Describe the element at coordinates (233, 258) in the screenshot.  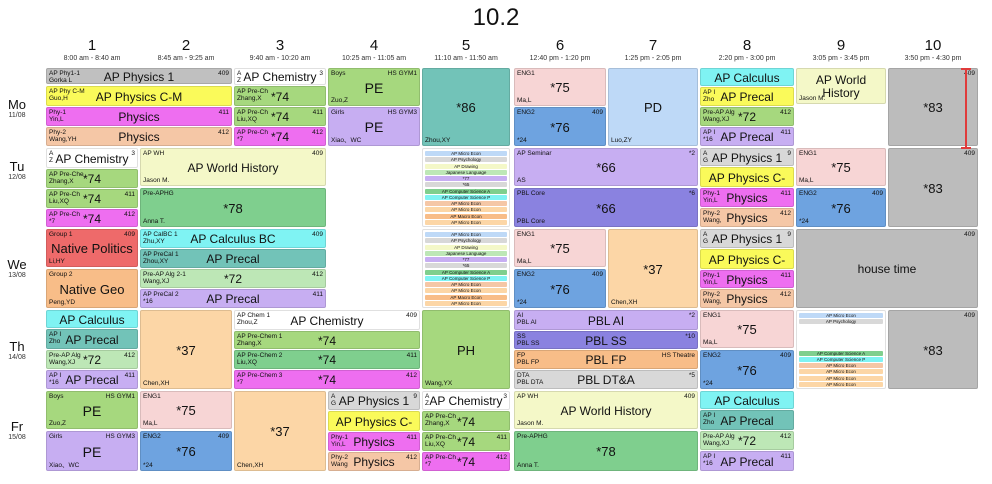
I see `lesson-cell: AP Precal AP PreCal 1 Zhou,XY` at that location.